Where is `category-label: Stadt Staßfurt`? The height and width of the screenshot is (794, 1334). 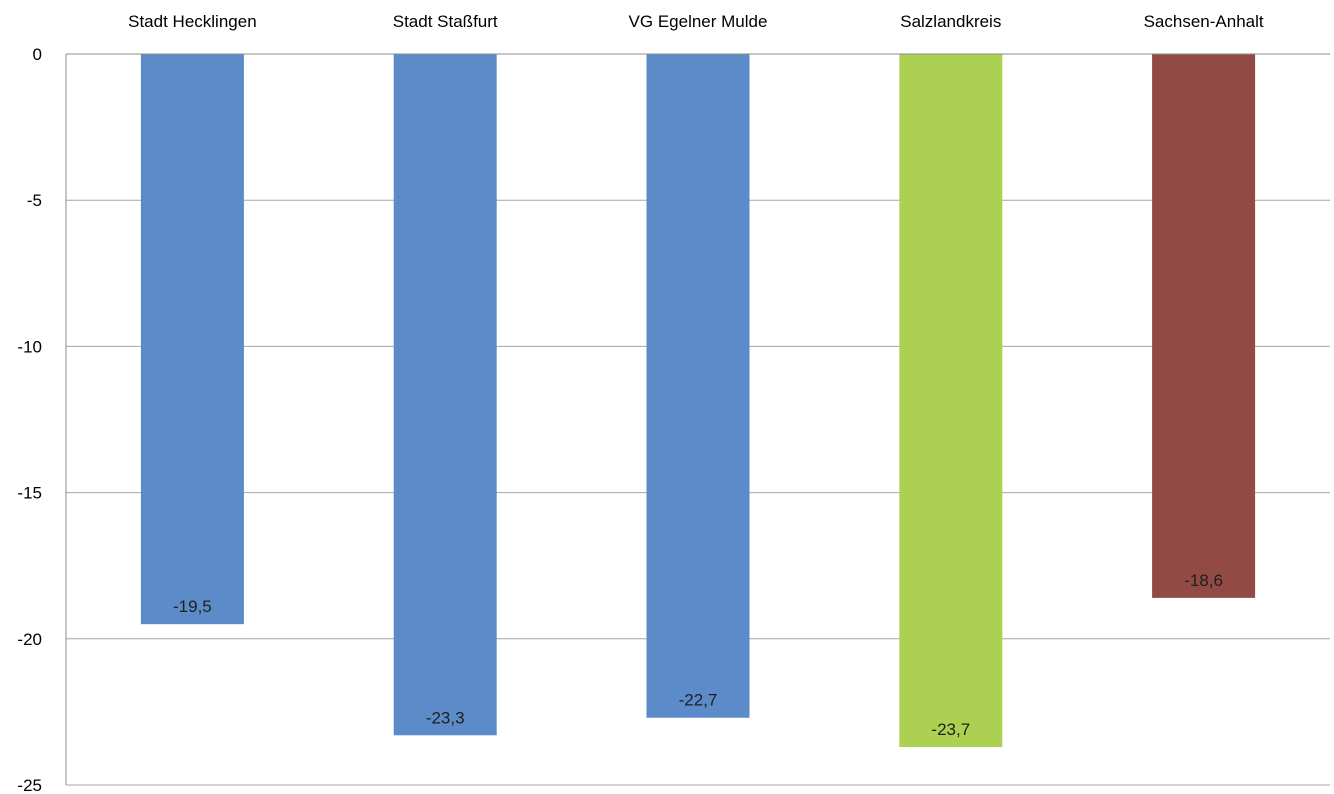
category-label: Stadt Staßfurt is located at coordinates (445, 21).